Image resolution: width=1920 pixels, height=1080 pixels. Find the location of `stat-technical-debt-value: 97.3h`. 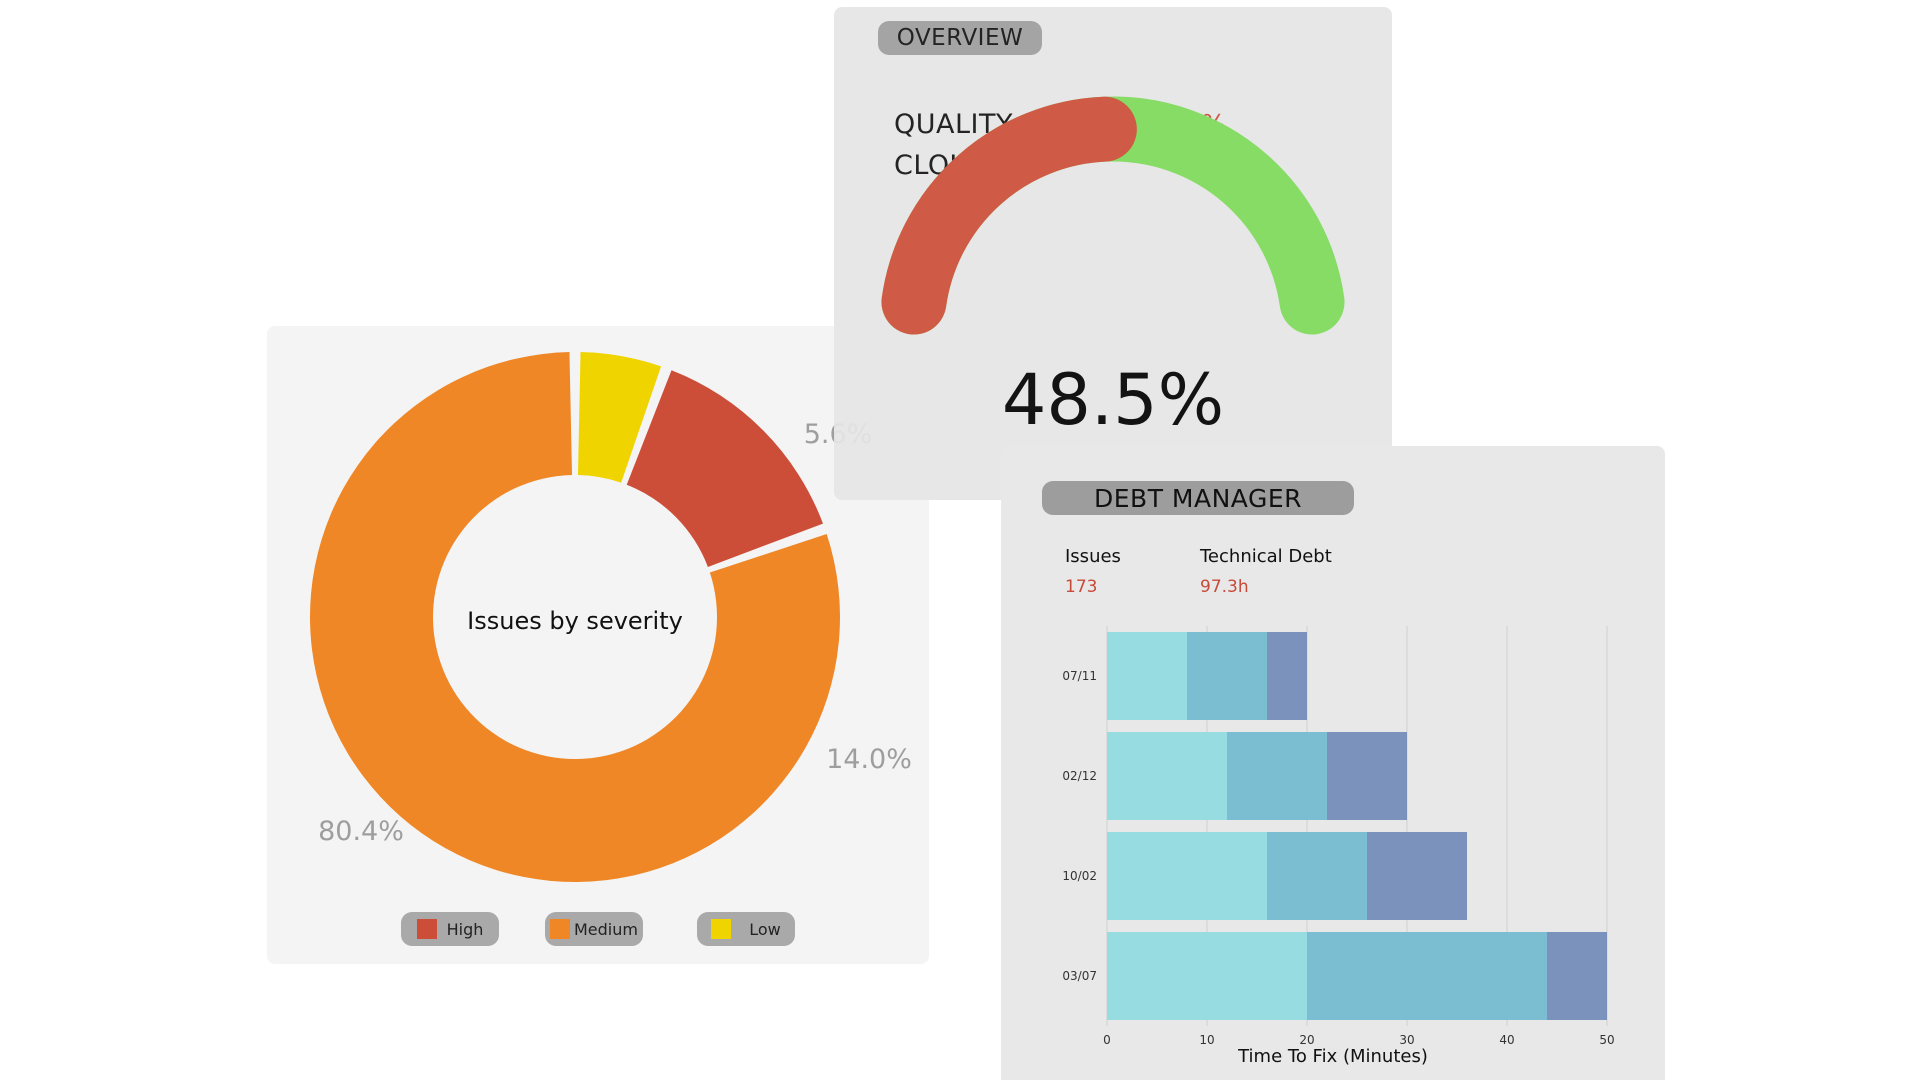

stat-technical-debt-value: 97.3h is located at coordinates (1224, 587).